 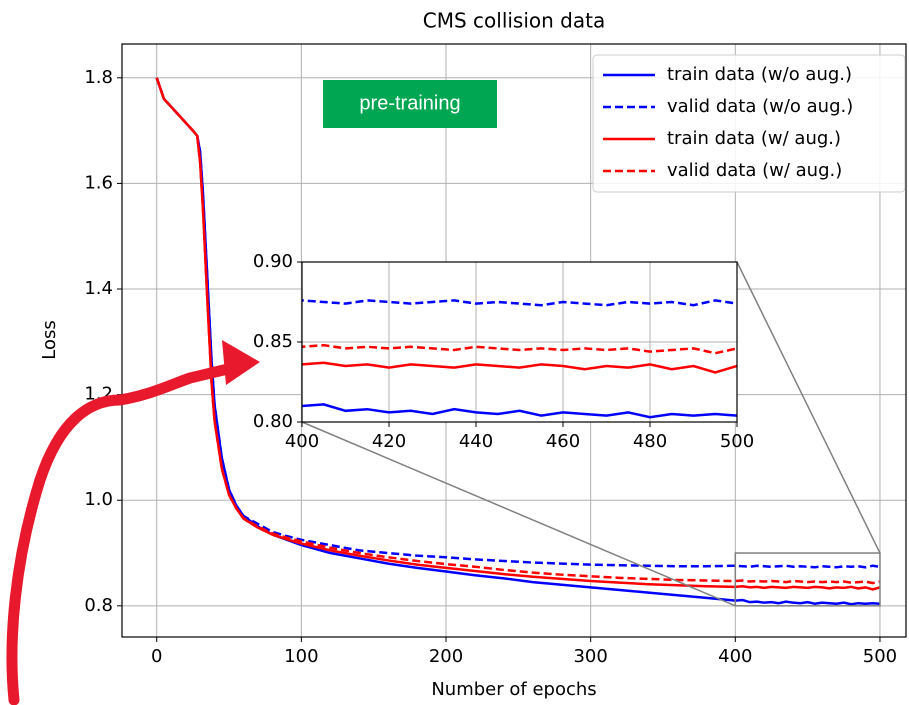 I want to click on legend-label: train data (w/o aug.), so click(x=759, y=74).